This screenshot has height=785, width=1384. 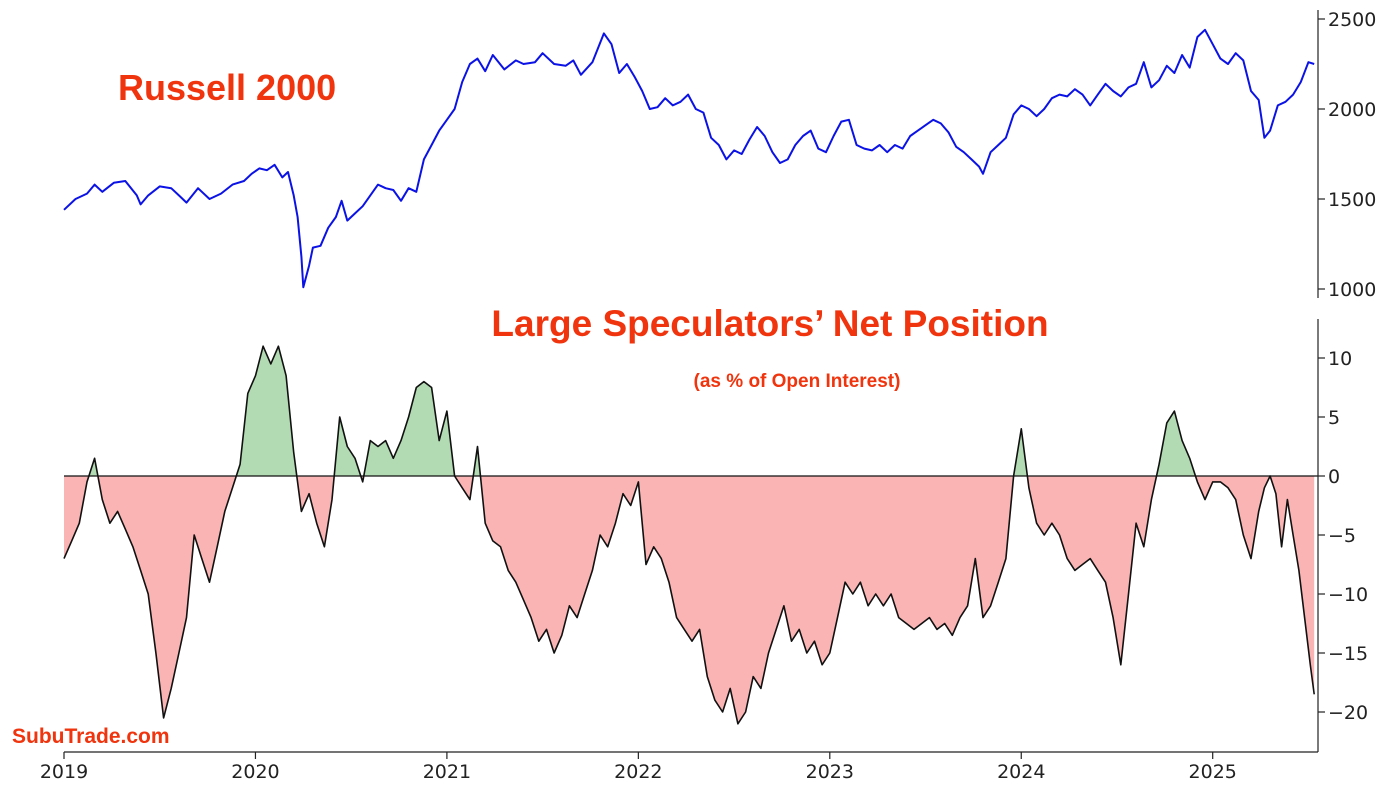 I want to click on x-tick-label: 2023, so click(x=830, y=772).